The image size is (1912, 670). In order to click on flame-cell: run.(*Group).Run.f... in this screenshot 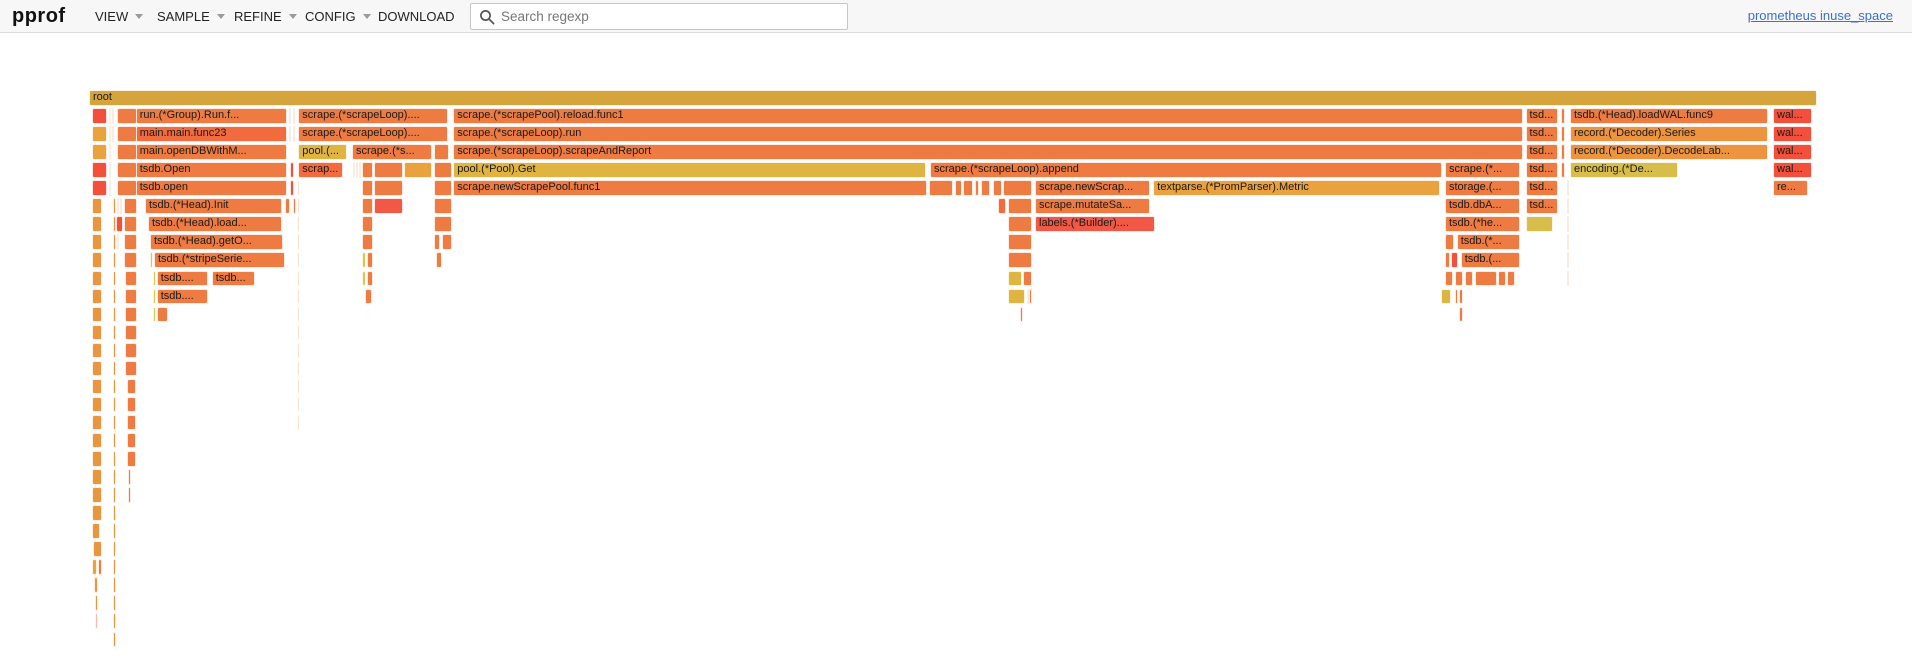, I will do `click(211, 116)`.